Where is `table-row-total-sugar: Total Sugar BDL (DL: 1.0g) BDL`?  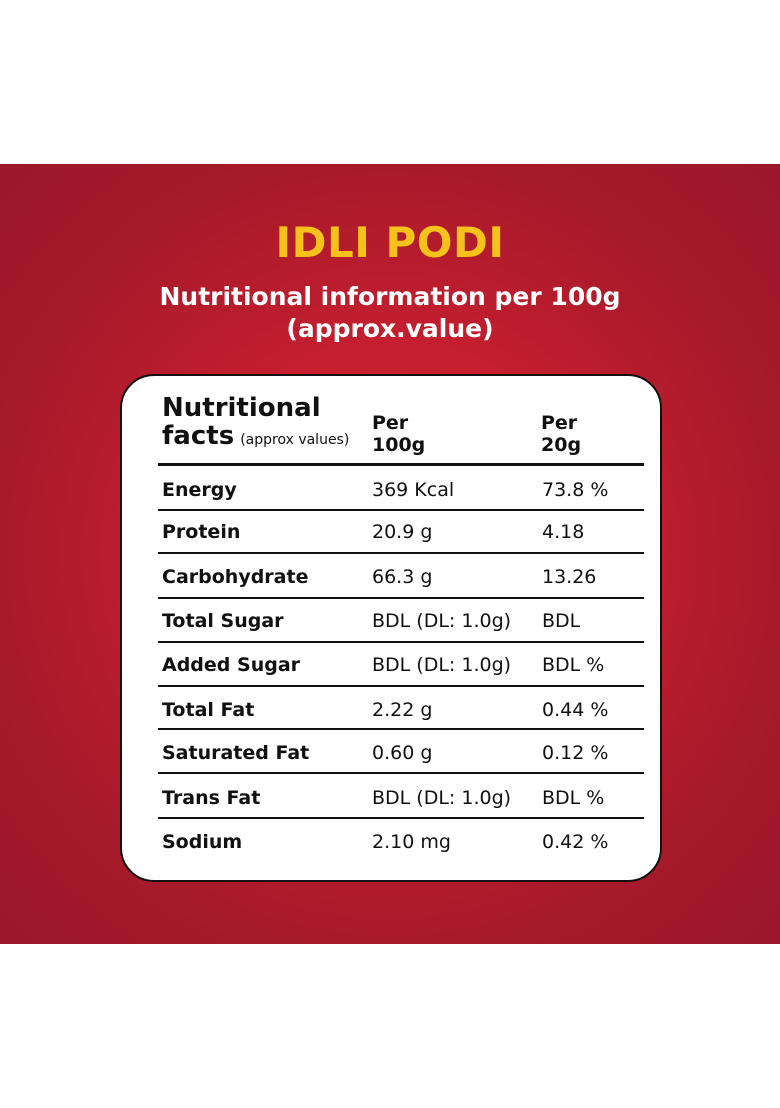 table-row-total-sugar: Total Sugar BDL (DL: 1.0g) BDL is located at coordinates (402, 621).